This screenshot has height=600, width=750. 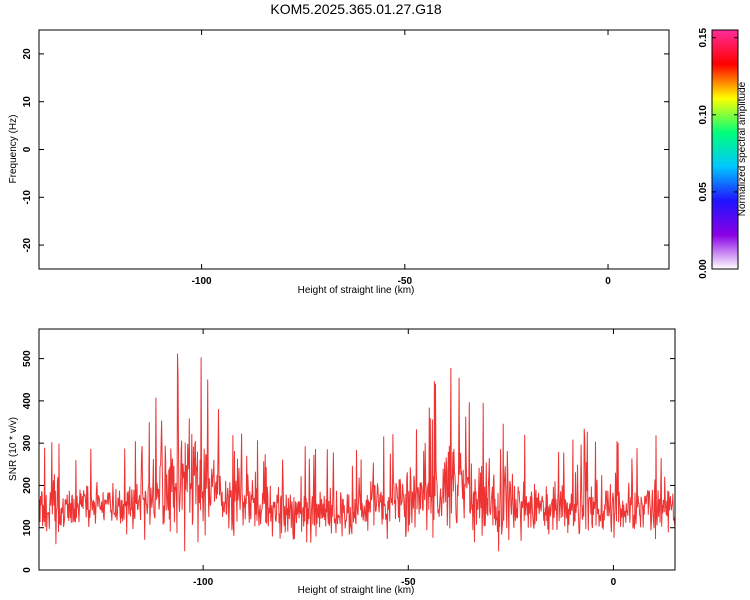 I want to click on heatmap-x-tick-label: -50, so click(x=405, y=281).